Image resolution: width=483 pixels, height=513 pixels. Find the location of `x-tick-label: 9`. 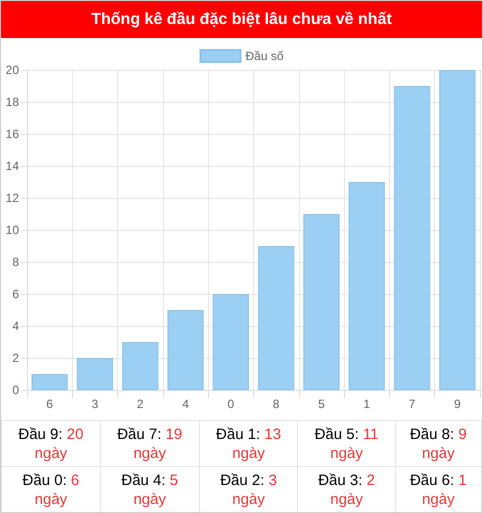

x-tick-label: 9 is located at coordinates (458, 404).